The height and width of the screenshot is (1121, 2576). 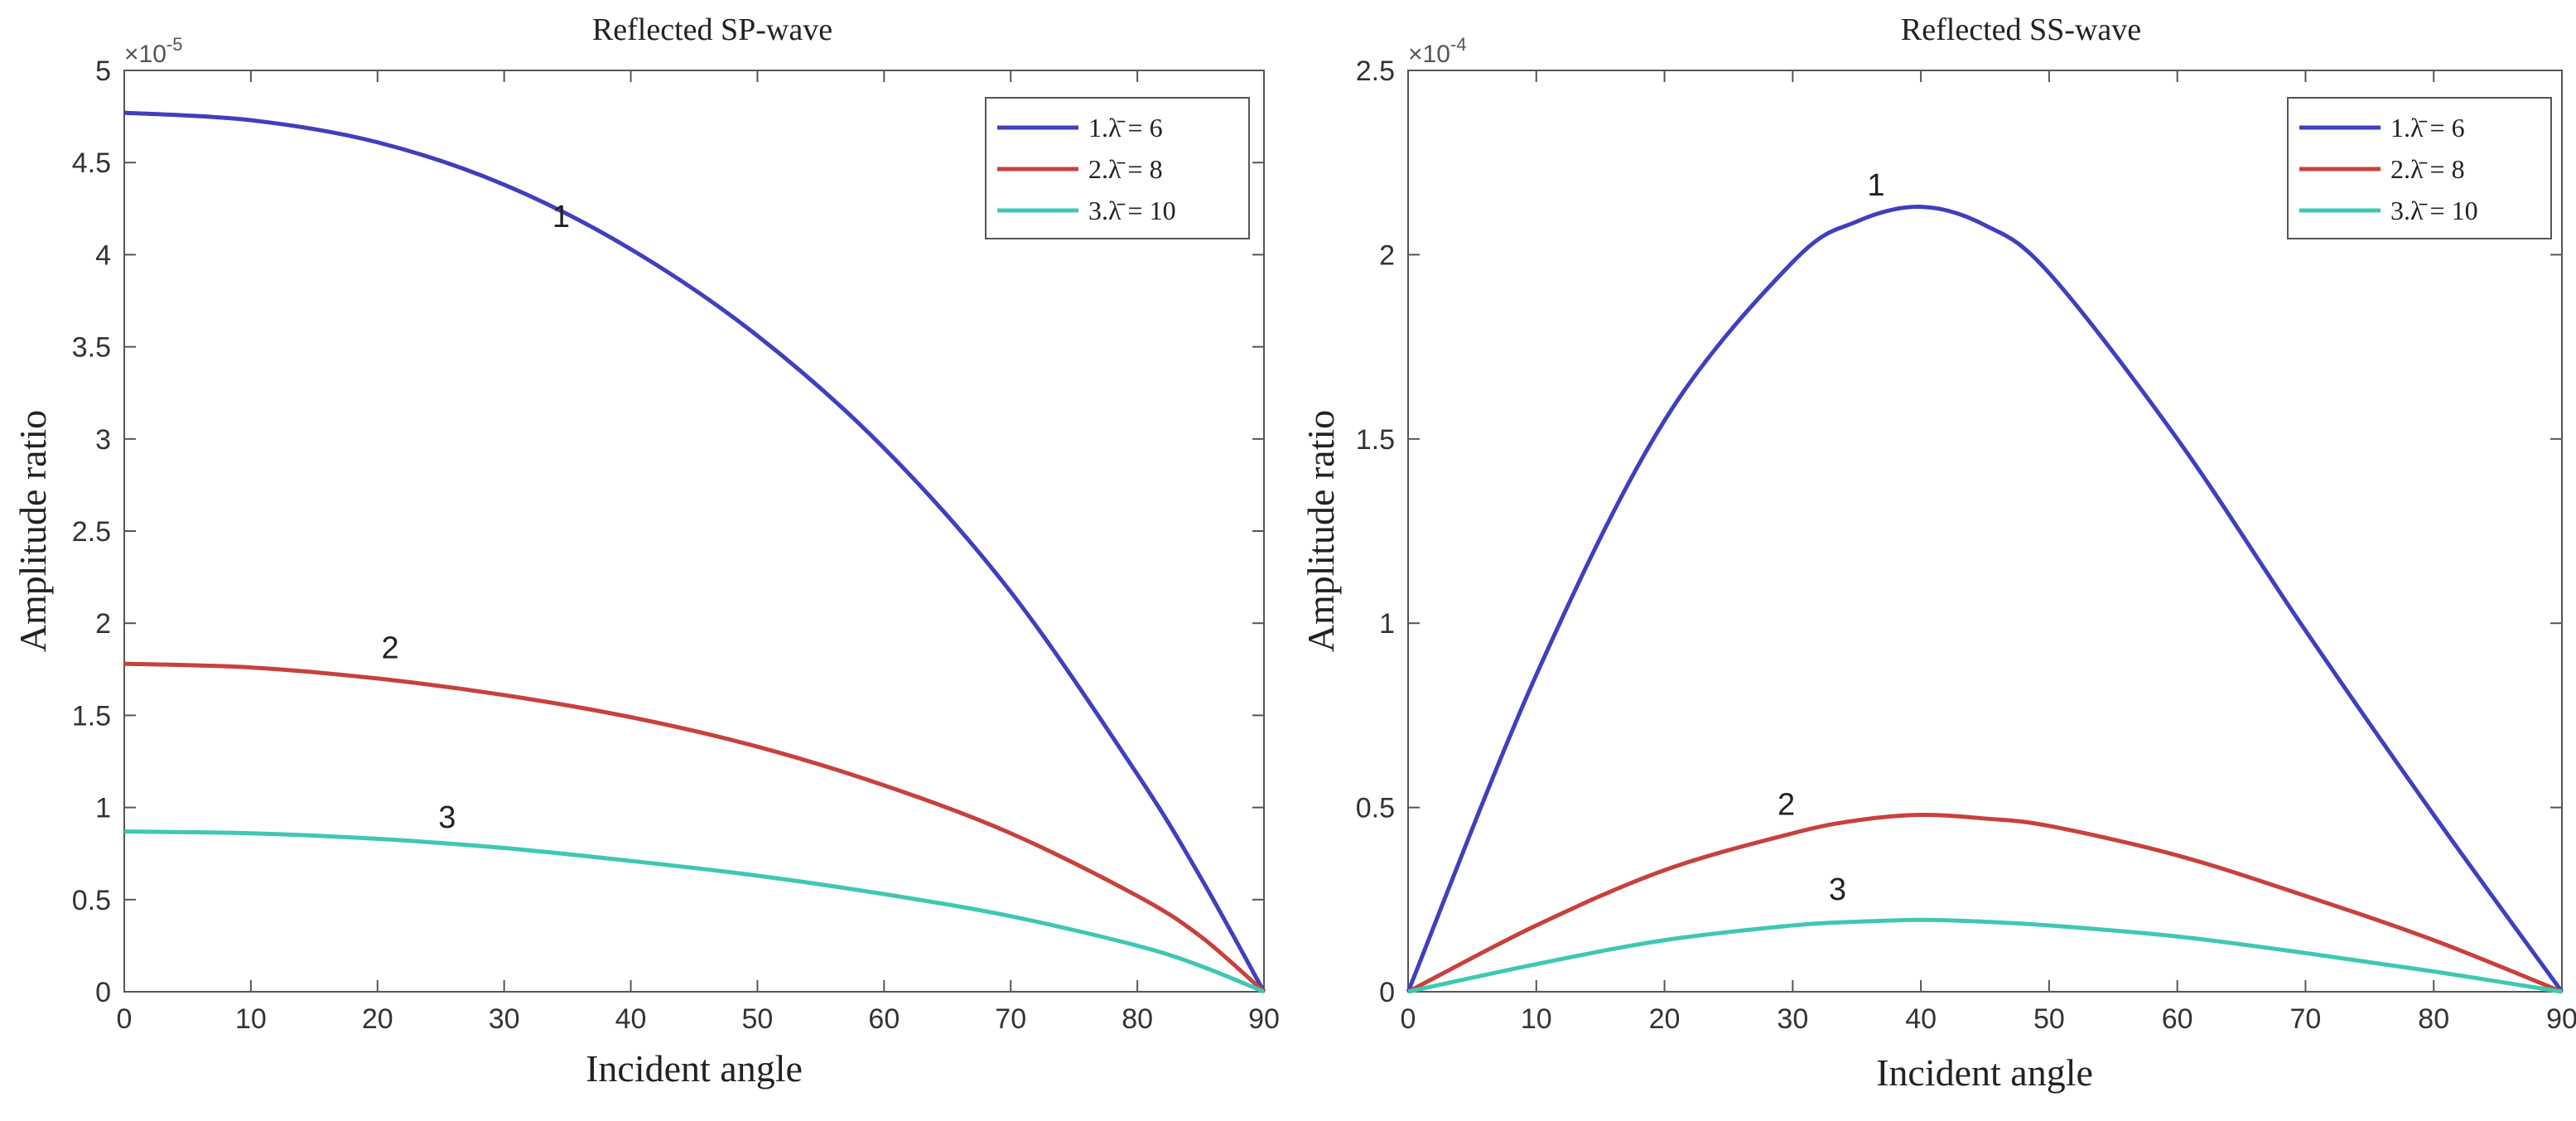 What do you see at coordinates (103, 440) in the screenshot?
I see `y-tick-label: 3` at bounding box center [103, 440].